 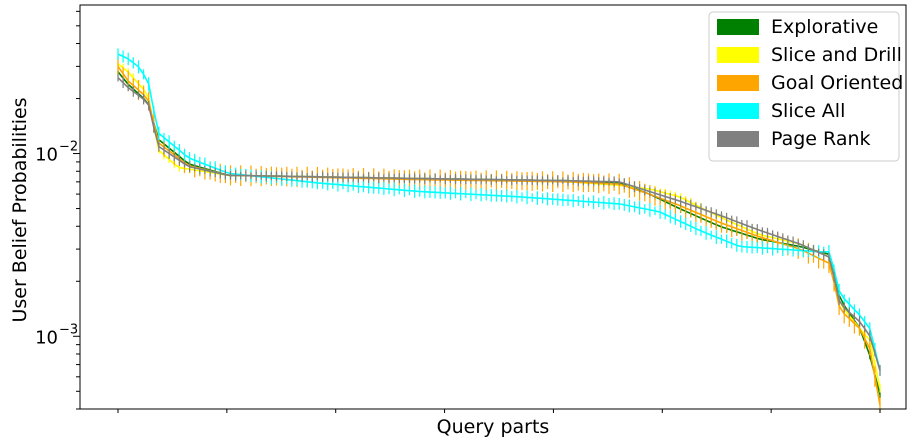 What do you see at coordinates (493, 427) in the screenshot?
I see `x-axis-label: Query parts` at bounding box center [493, 427].